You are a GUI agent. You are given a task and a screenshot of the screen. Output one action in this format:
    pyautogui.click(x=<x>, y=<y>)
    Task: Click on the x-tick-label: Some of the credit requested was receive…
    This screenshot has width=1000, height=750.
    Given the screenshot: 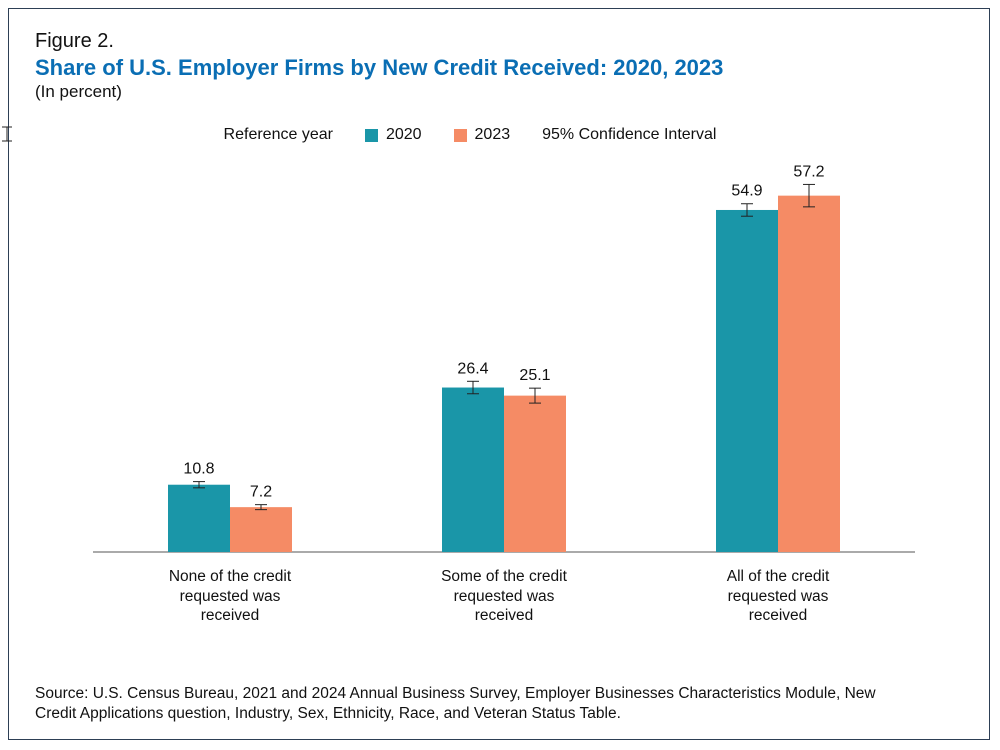 What is the action you would take?
    pyautogui.click(x=504, y=596)
    